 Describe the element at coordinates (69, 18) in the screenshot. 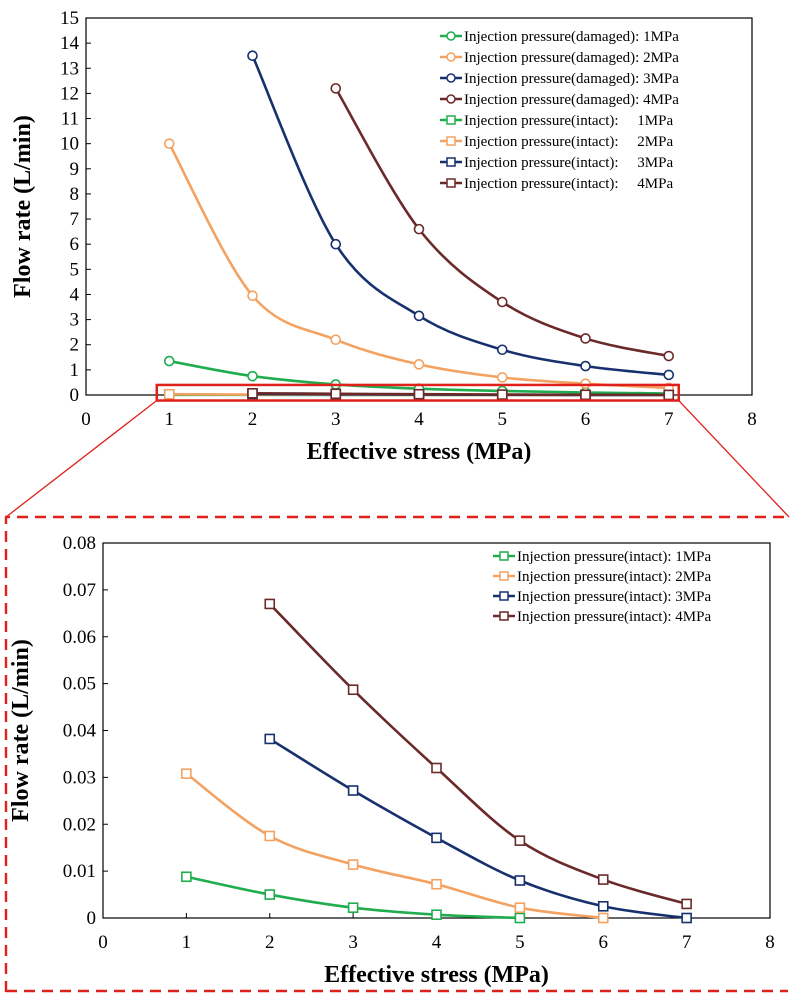

I see `y-tick-label: 15` at that location.